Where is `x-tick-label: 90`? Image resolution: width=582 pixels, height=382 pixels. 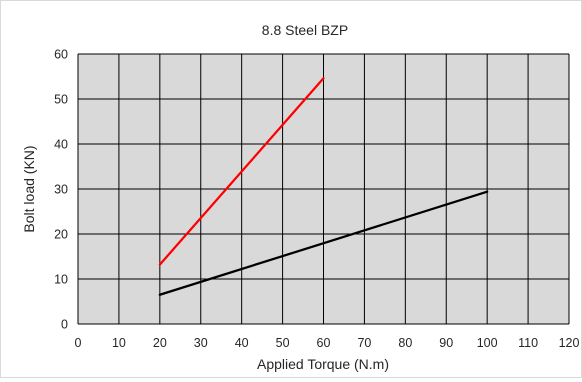
x-tick-label: 90 is located at coordinates (446, 343).